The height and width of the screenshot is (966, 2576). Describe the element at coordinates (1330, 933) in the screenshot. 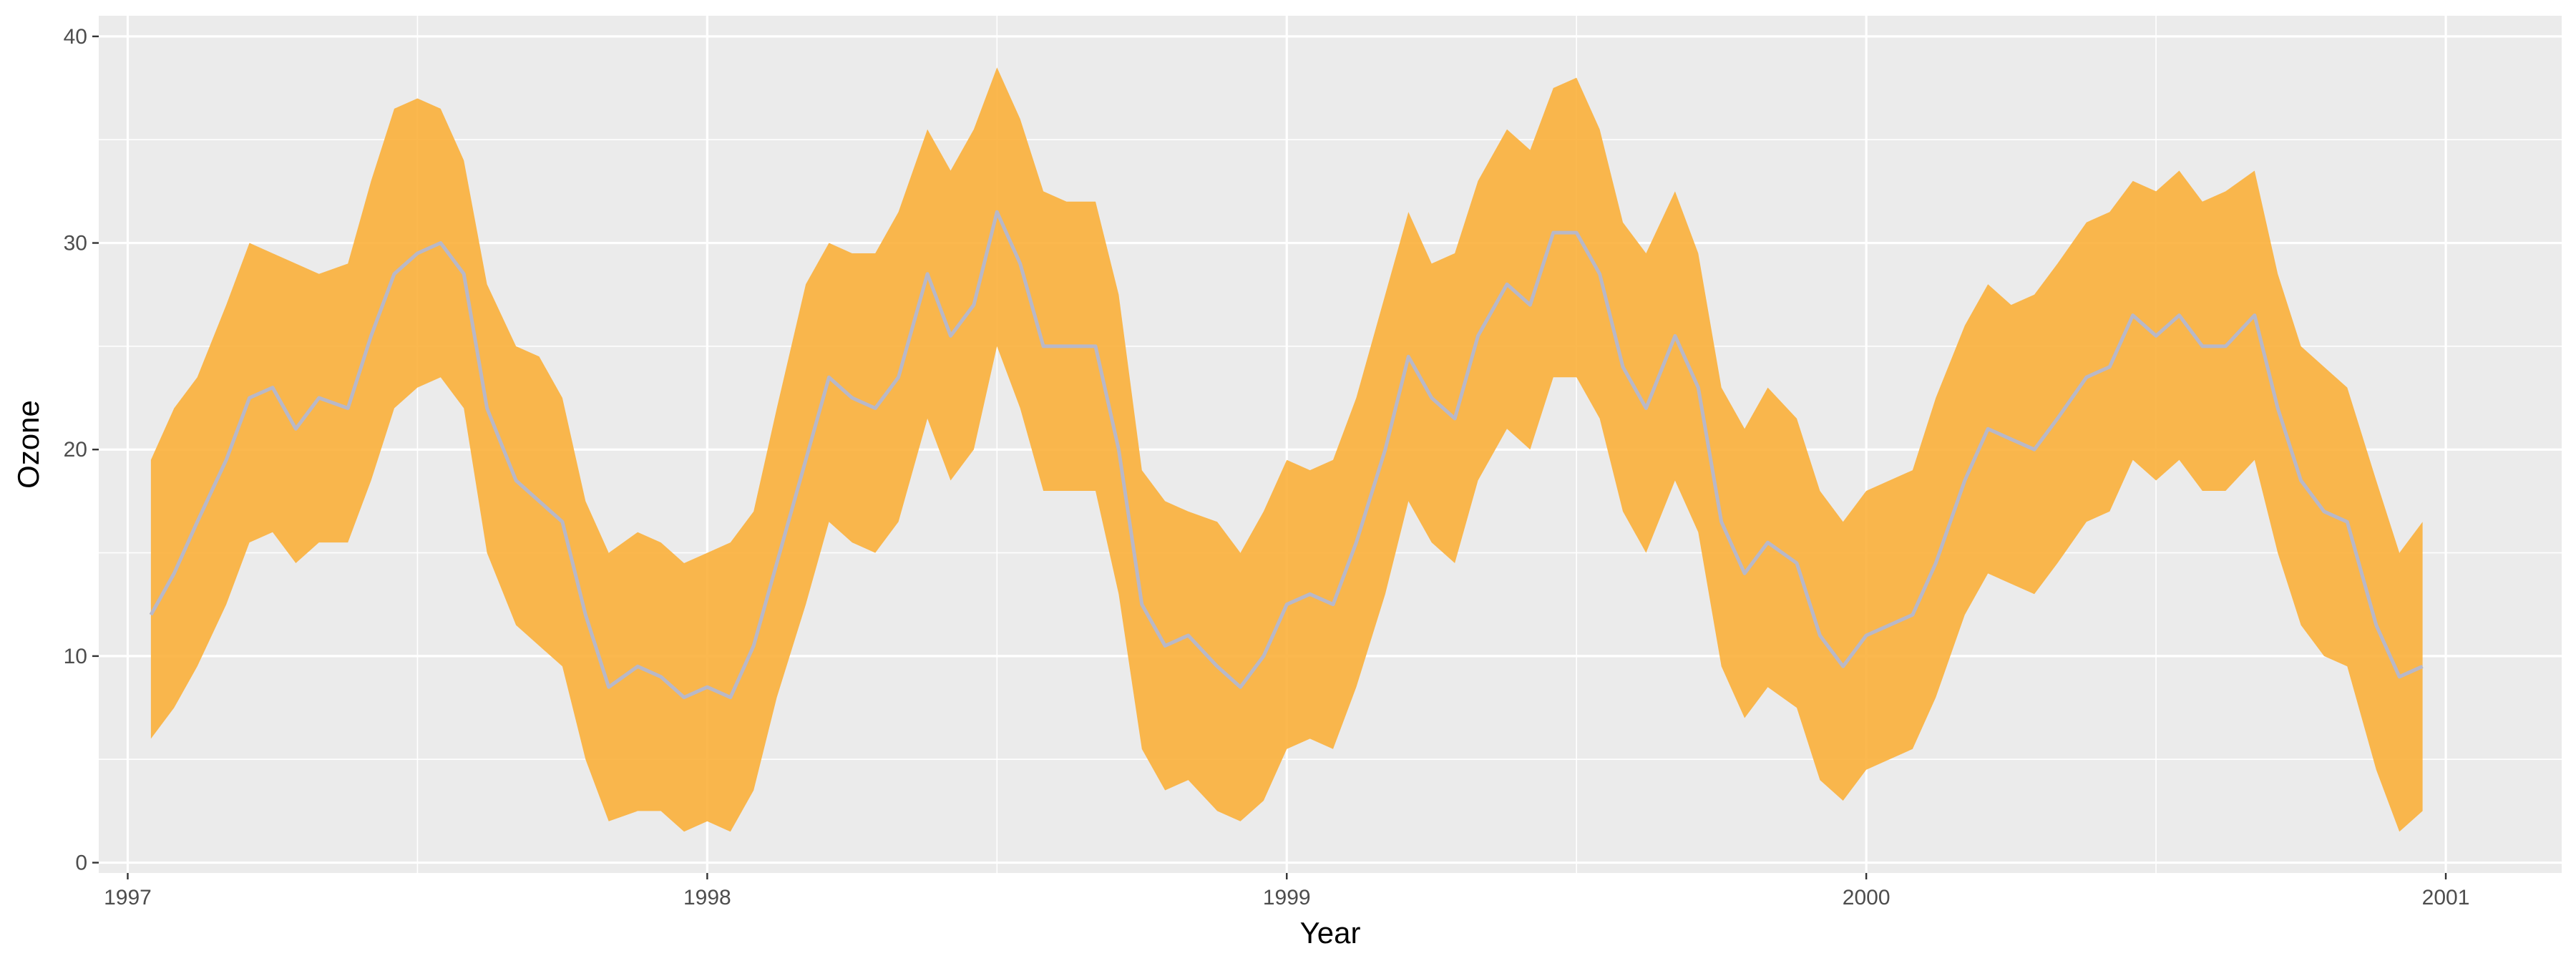

I see `x-axis-title: Year` at that location.